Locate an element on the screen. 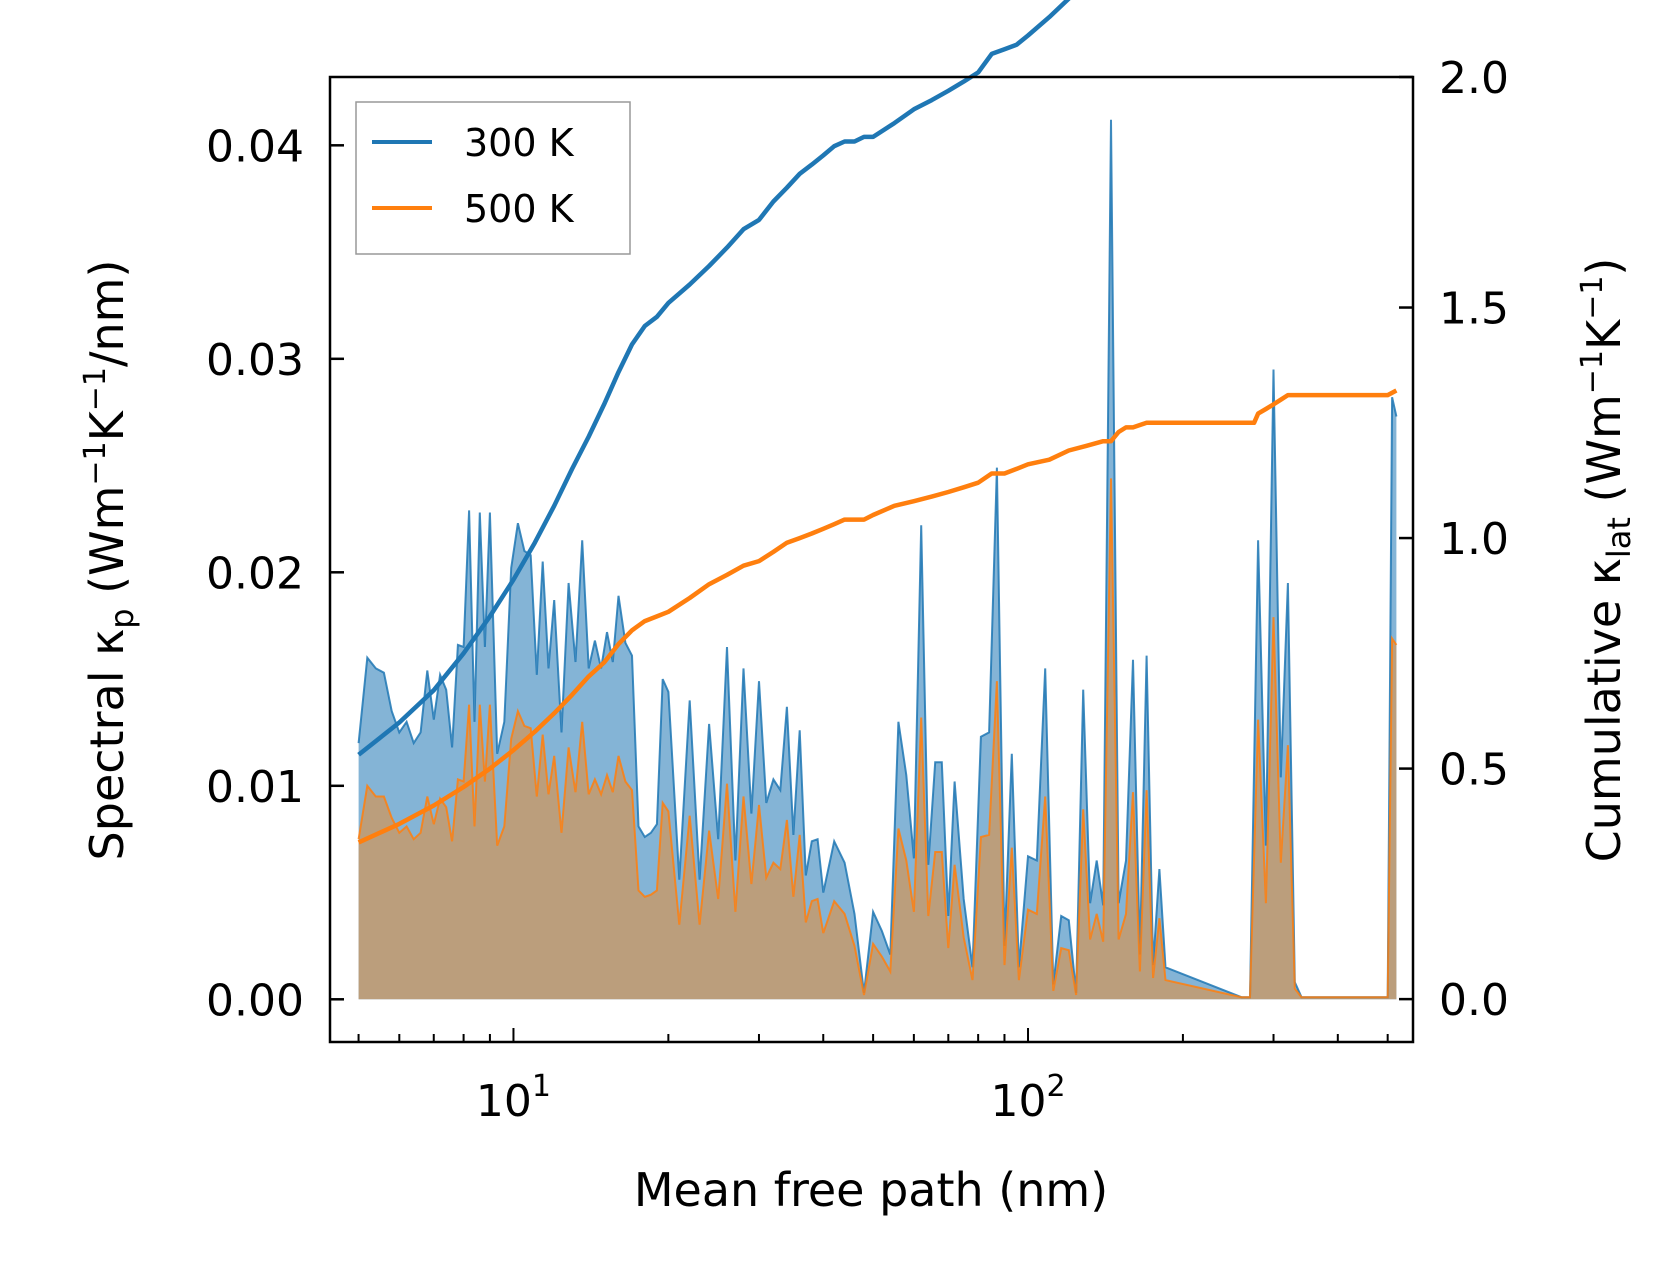 The width and height of the screenshot is (1679, 1270). left-tick-label: 0.00 is located at coordinates (255, 1000).